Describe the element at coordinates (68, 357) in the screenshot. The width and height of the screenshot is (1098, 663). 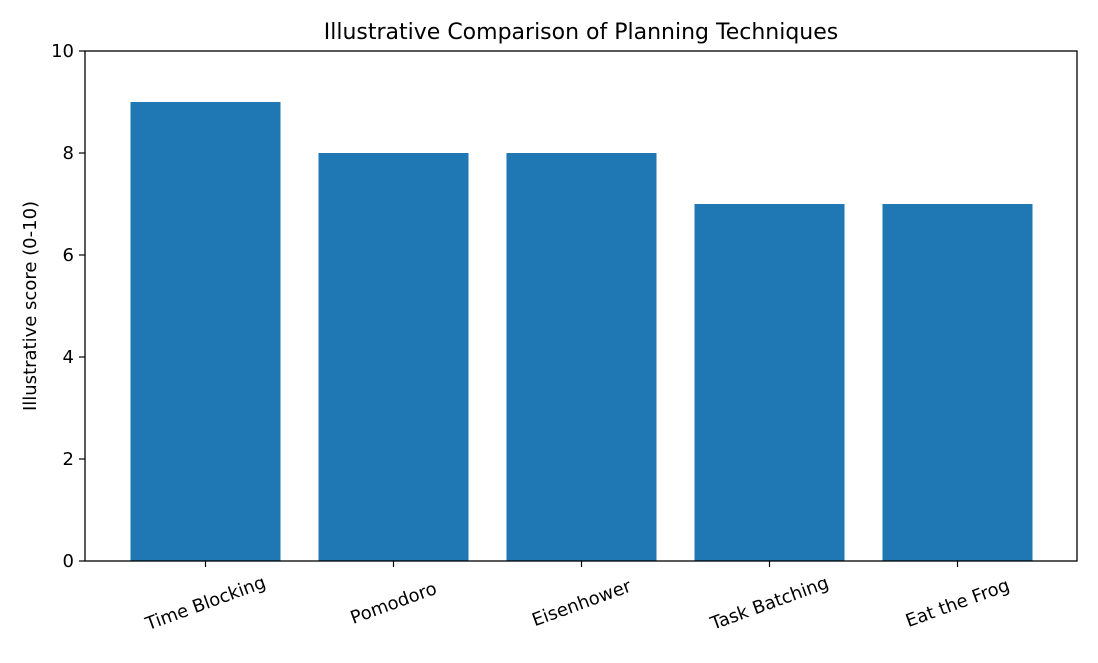
I see `y-tick-label: 4` at that location.